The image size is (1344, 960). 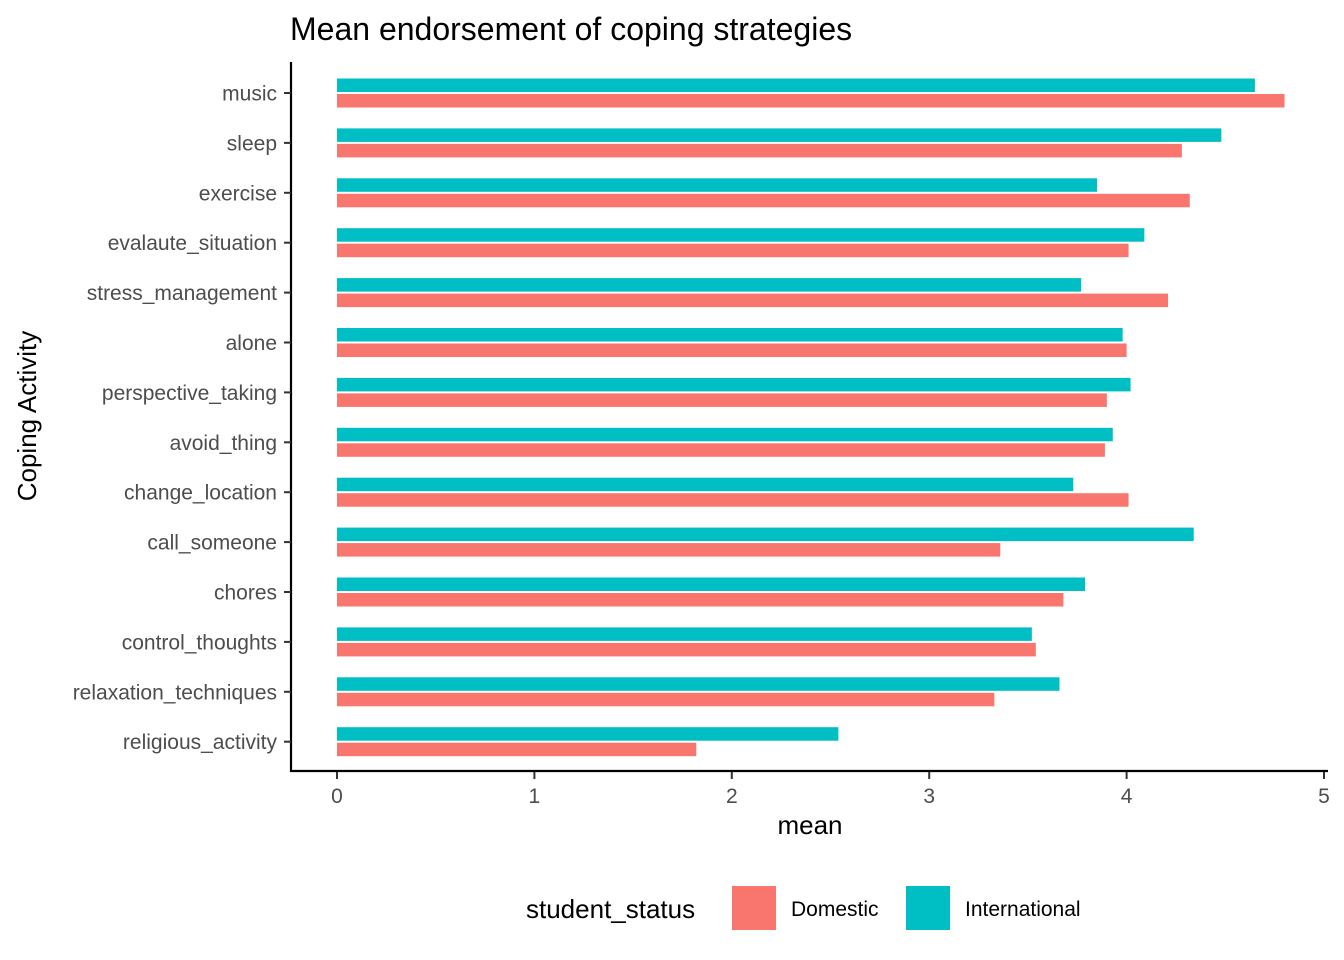 I want to click on y-tick-label: control_thoughts, so click(x=199, y=642).